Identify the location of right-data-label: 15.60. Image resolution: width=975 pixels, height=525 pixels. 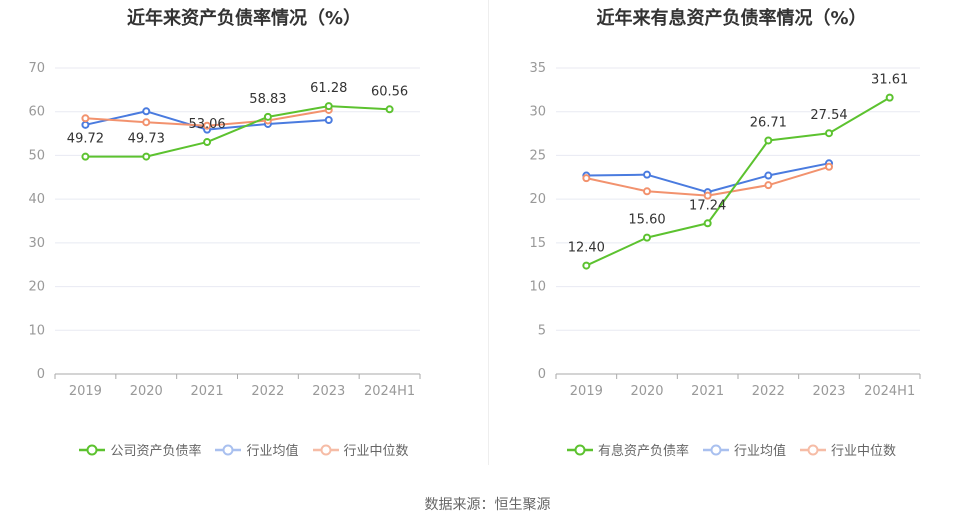
(646, 220).